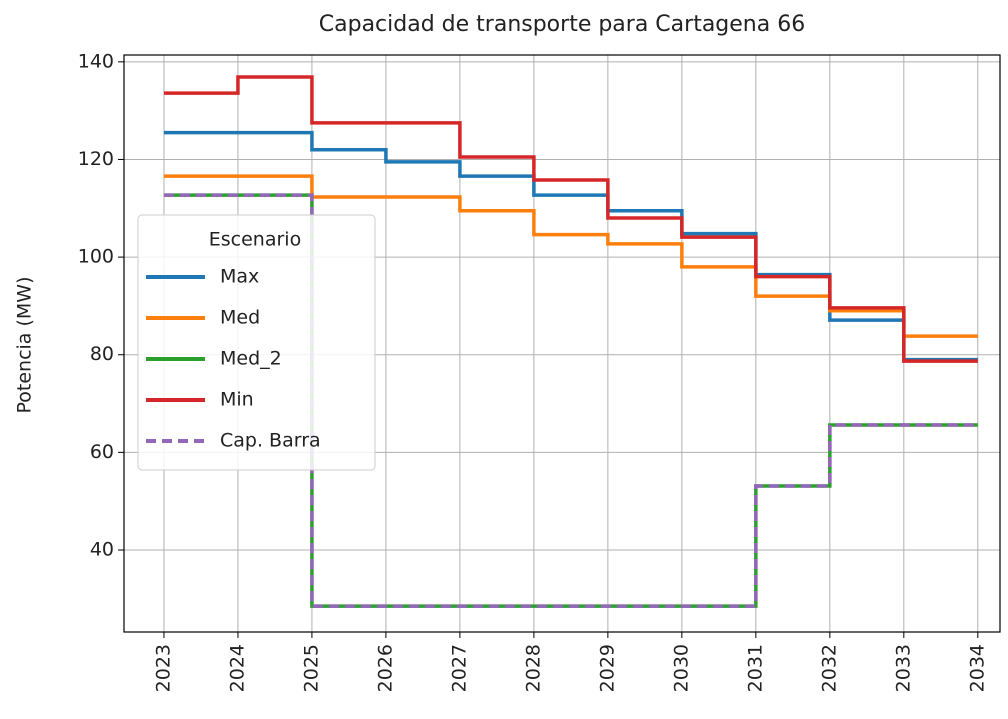 The height and width of the screenshot is (719, 1008). I want to click on y-tick-label: 60, so click(102, 452).